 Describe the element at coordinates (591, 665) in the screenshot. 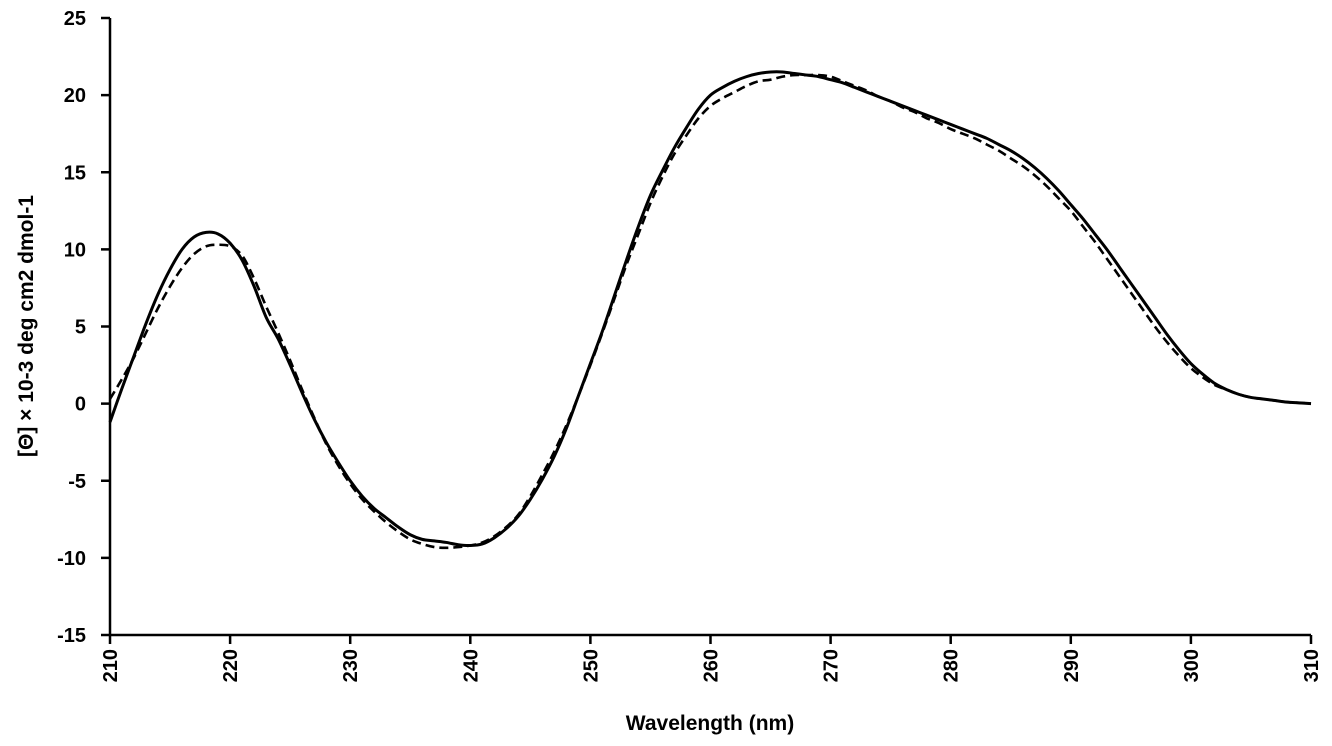

I see `x-tick-label: 250` at that location.